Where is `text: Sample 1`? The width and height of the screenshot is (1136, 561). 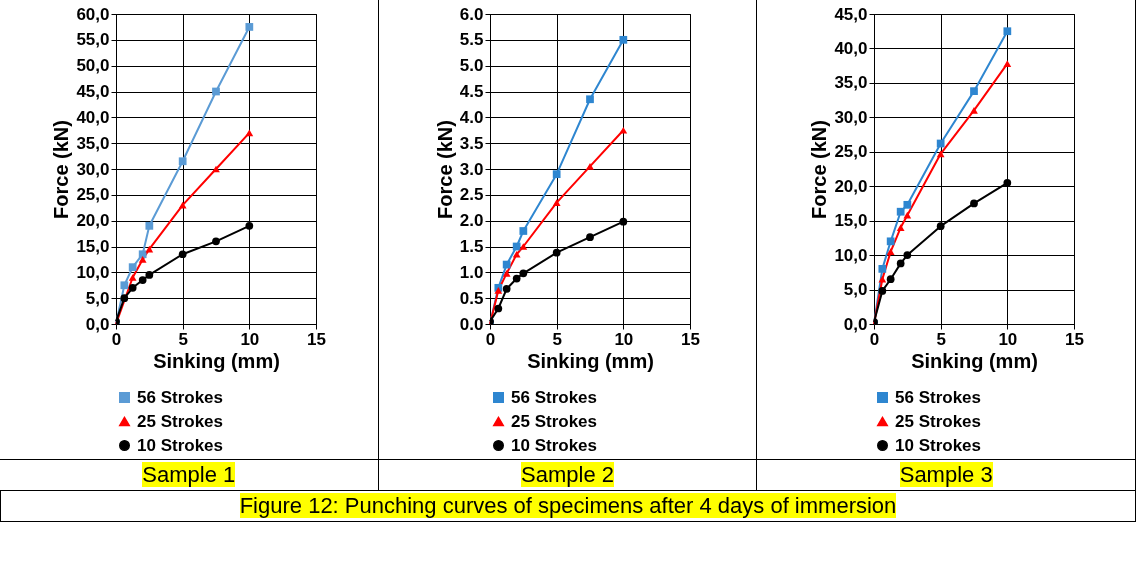
text: Sample 1 is located at coordinates (189, 474).